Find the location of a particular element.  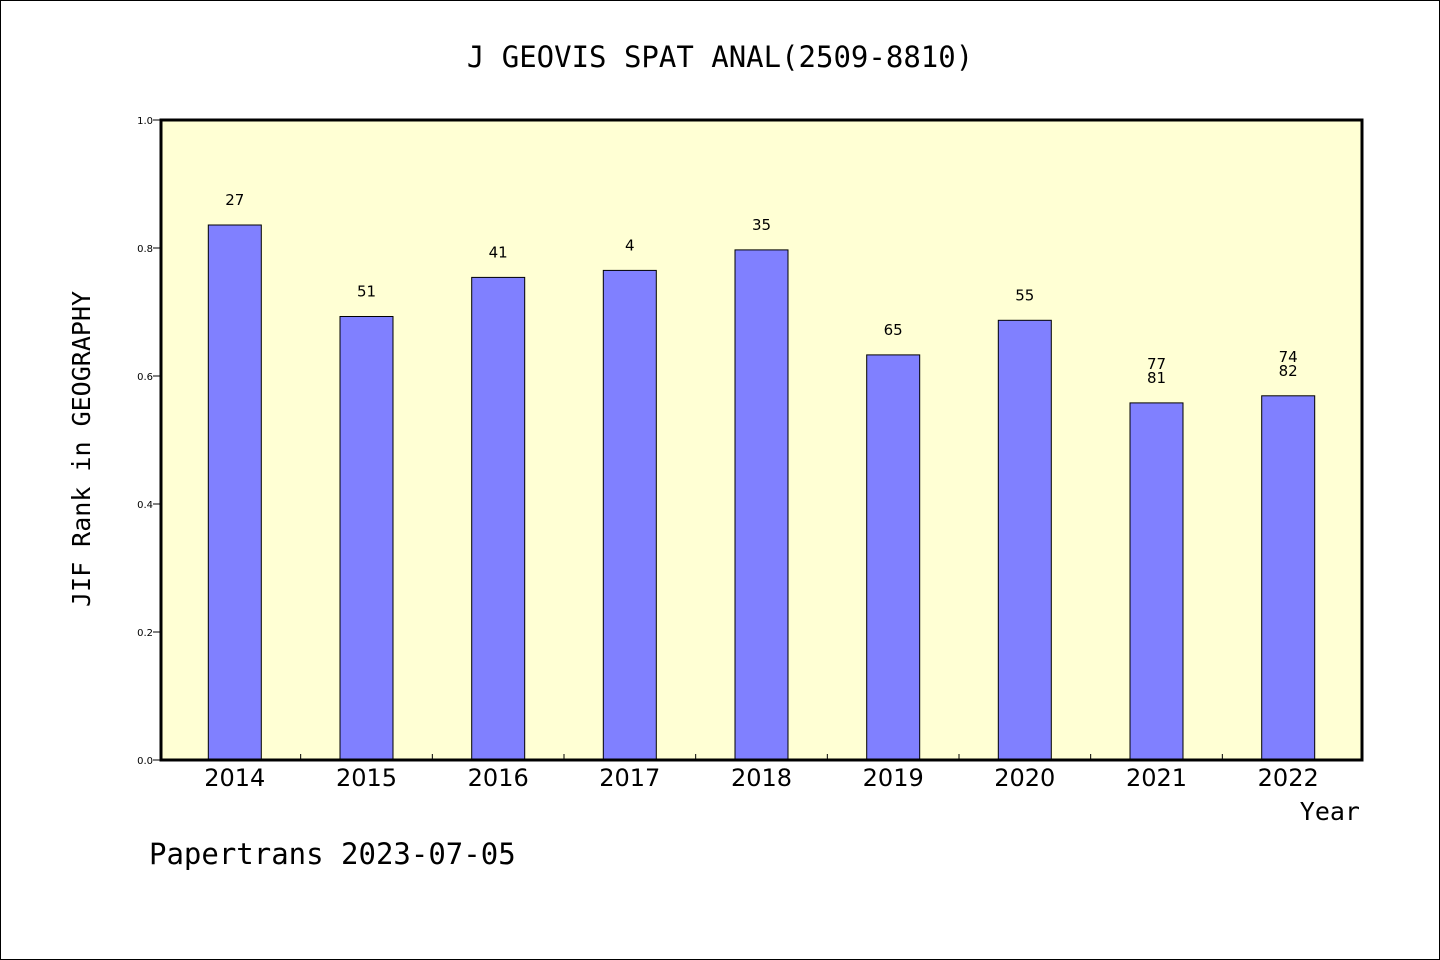

data-label: 51 is located at coordinates (366, 292).